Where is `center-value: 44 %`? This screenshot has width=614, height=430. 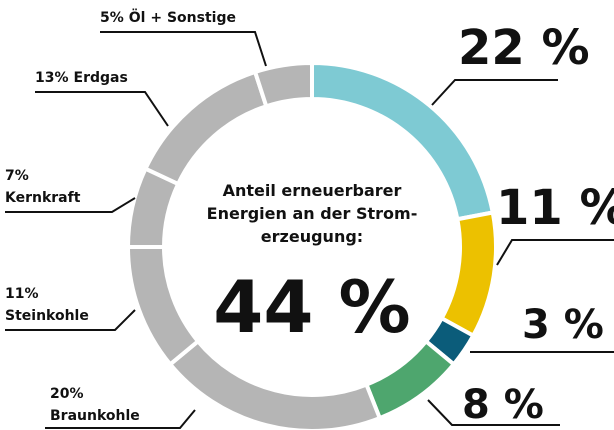
center-value: 44 % is located at coordinates (311, 307).